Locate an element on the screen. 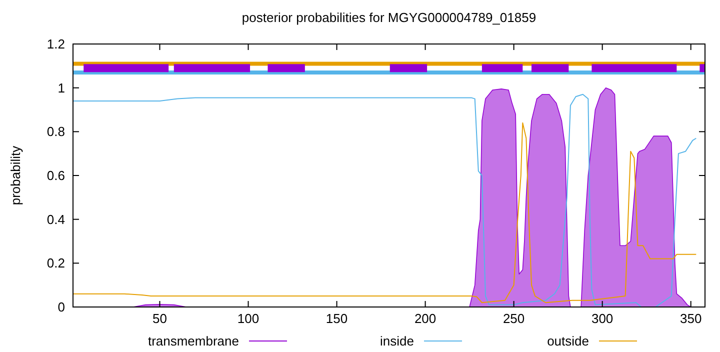 The image size is (720, 352). chart-title: posterior probabilities for MGYG000004789_01859 is located at coordinates (389, 17).